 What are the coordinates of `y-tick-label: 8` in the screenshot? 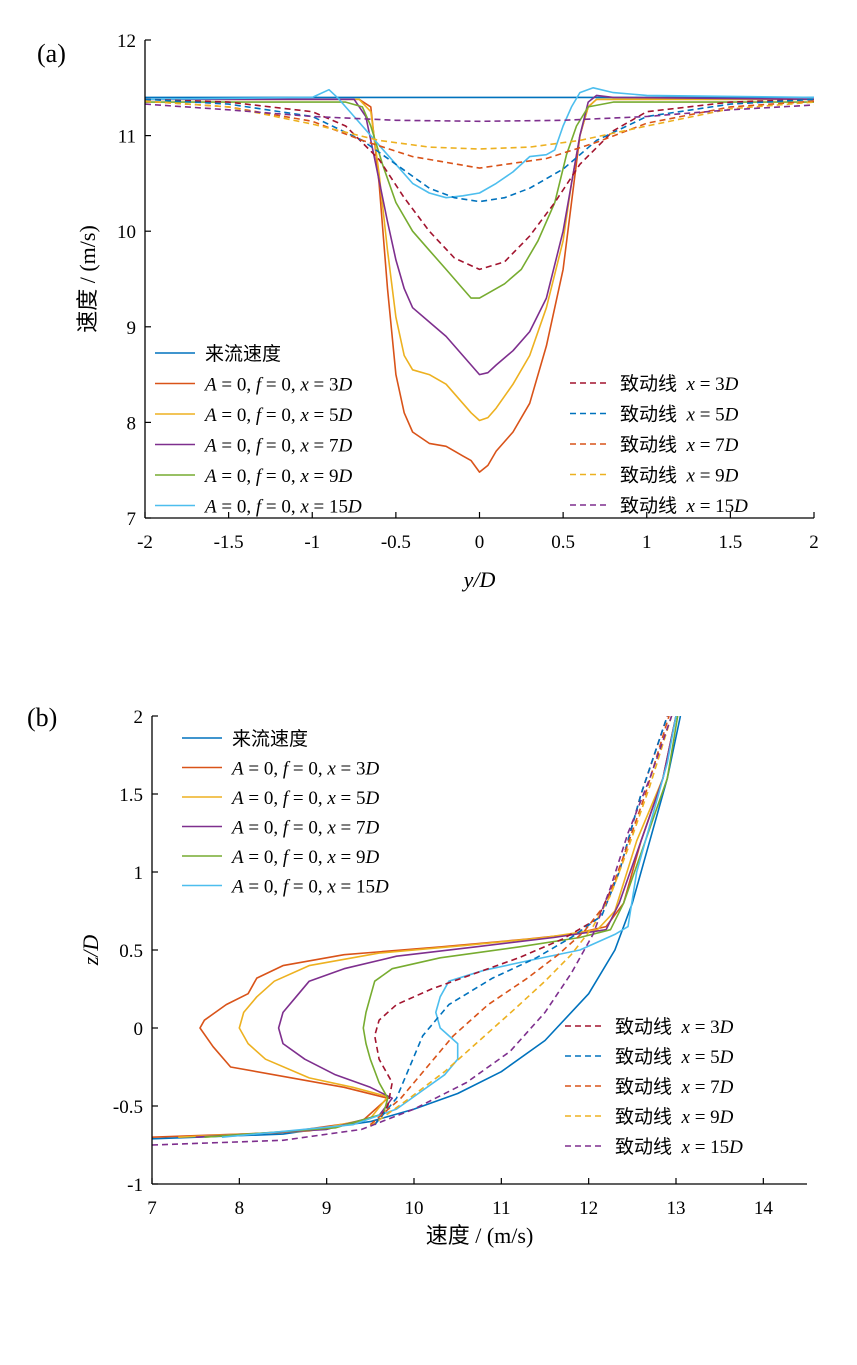 It's located at (132, 423).